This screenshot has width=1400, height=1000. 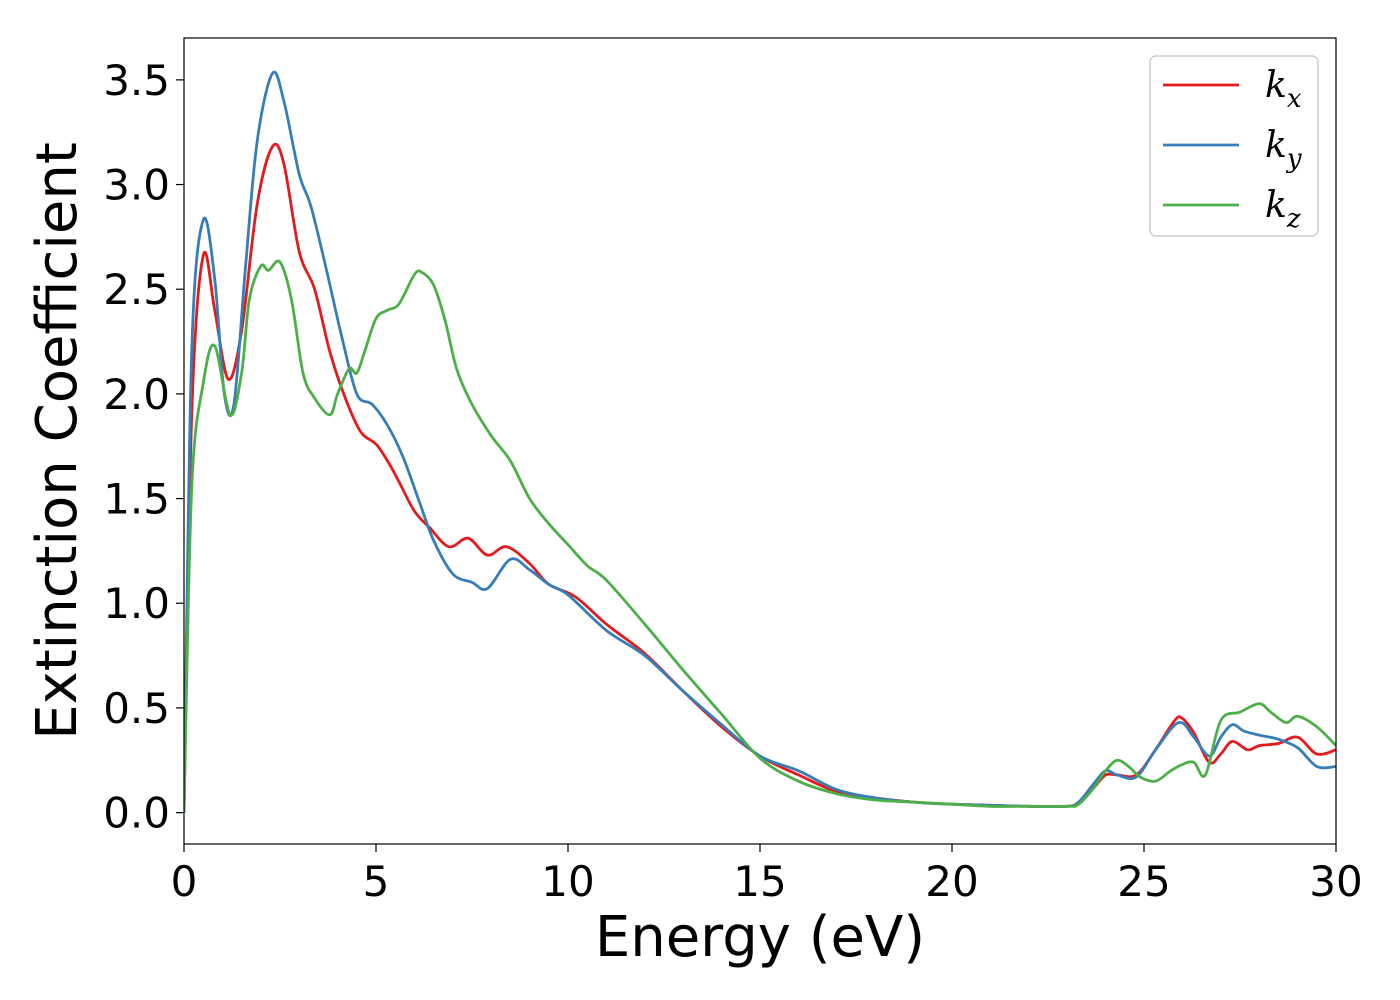 I want to click on x-tick-label: 30, so click(x=1335, y=881).